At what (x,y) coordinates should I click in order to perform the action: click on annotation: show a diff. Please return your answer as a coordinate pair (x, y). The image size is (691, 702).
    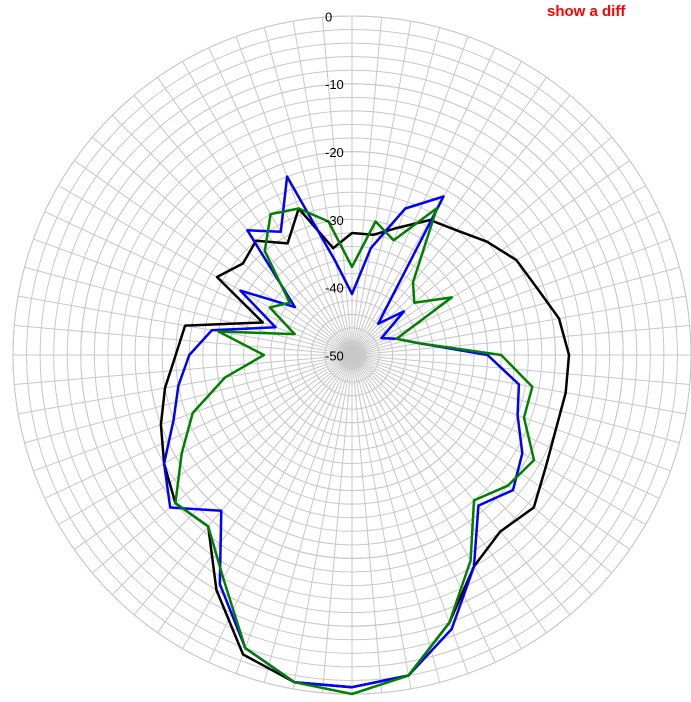
    Looking at the image, I should click on (586, 11).